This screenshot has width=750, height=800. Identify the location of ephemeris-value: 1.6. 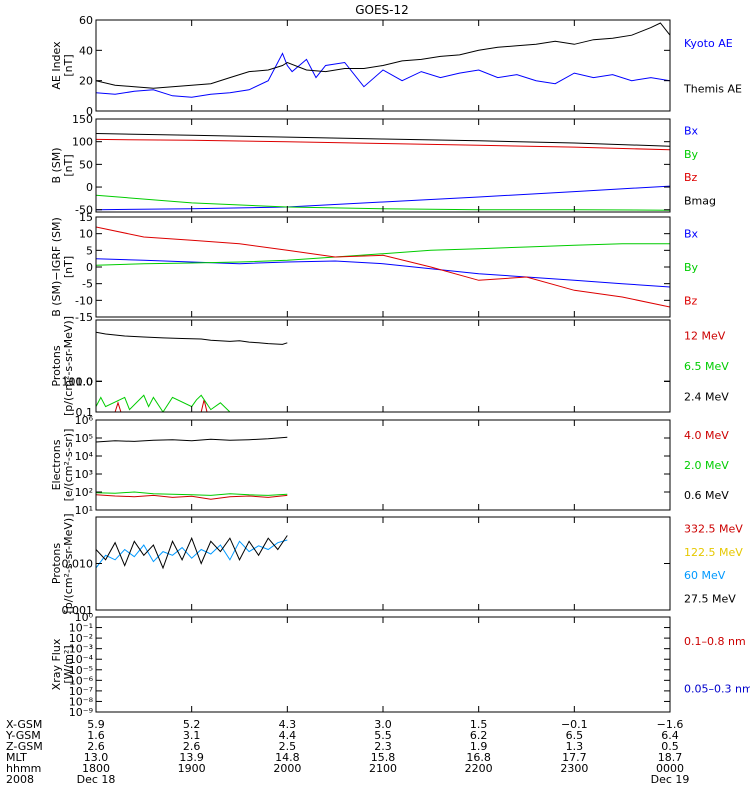
(96, 735).